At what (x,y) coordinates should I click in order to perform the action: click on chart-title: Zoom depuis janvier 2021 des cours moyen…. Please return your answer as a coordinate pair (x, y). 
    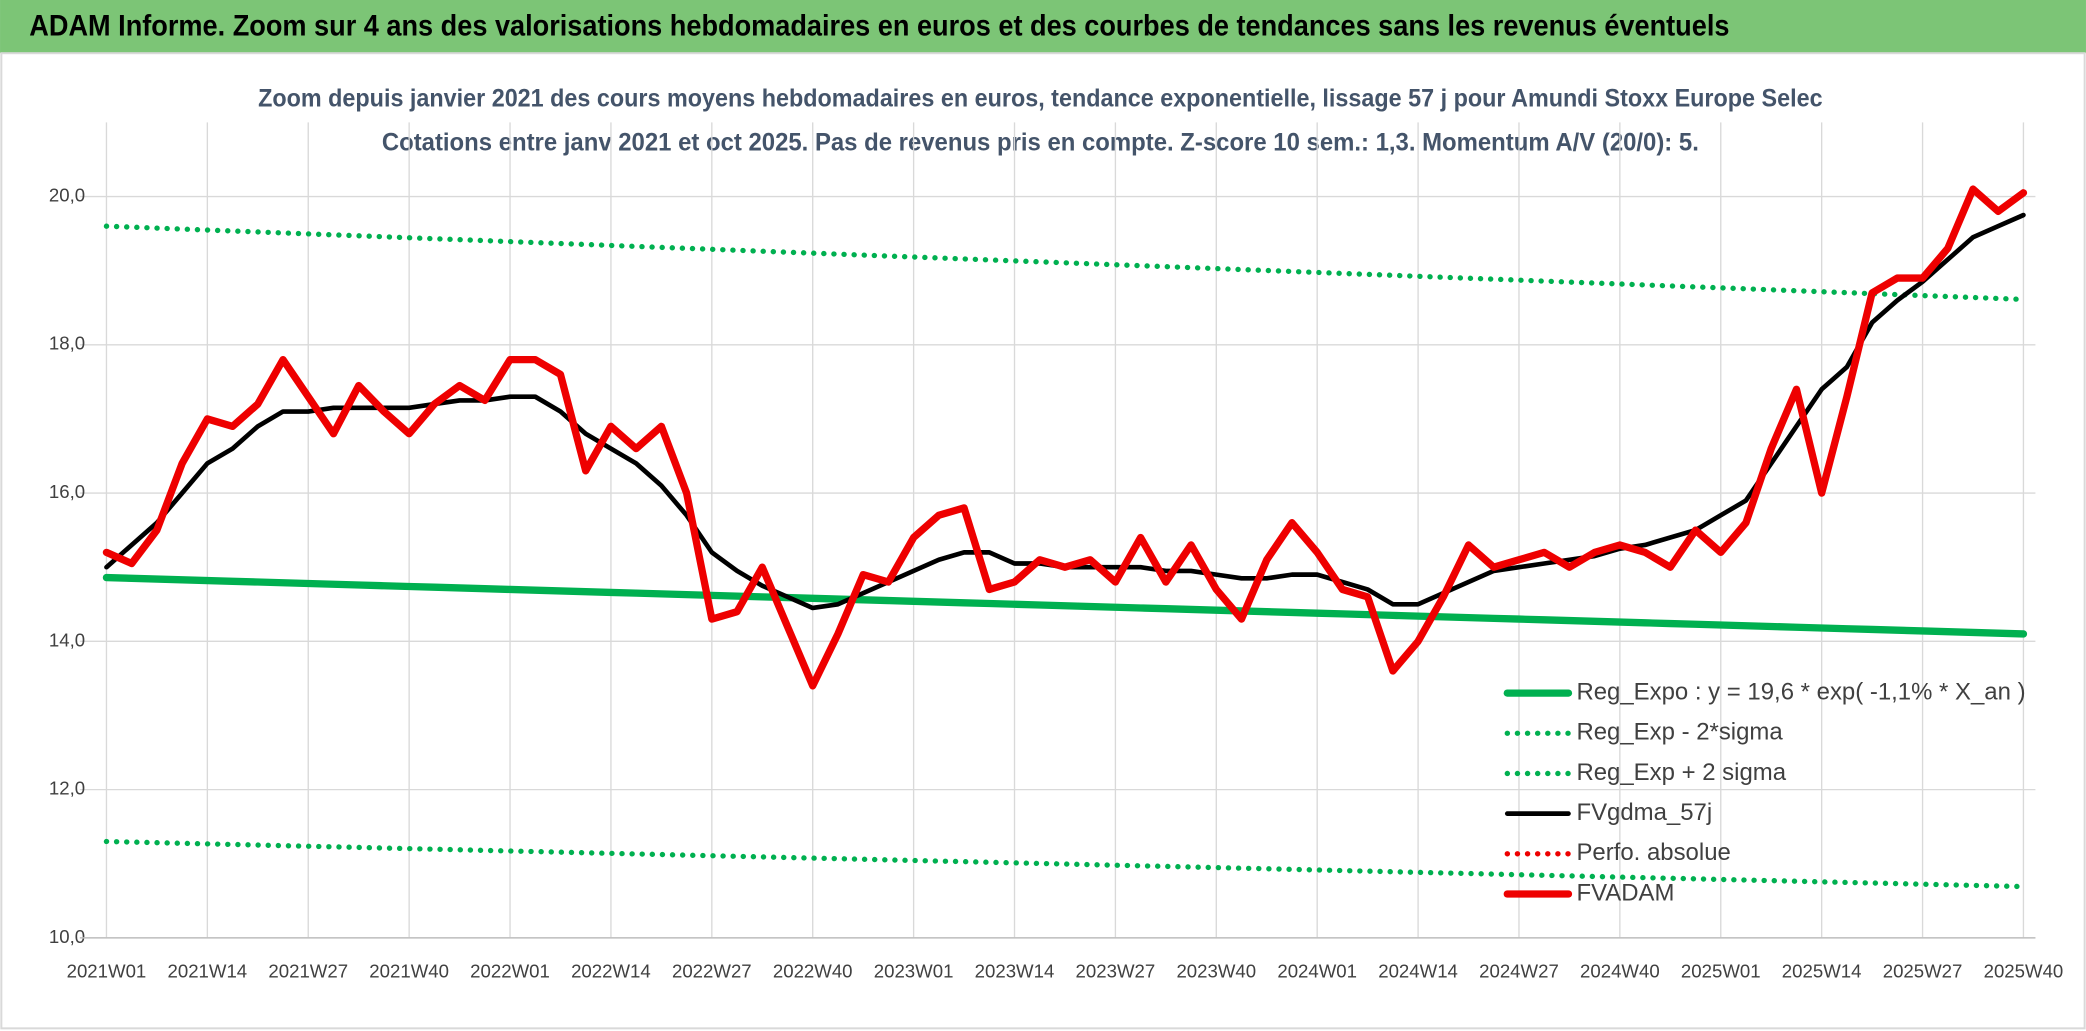
    Looking at the image, I should click on (1040, 98).